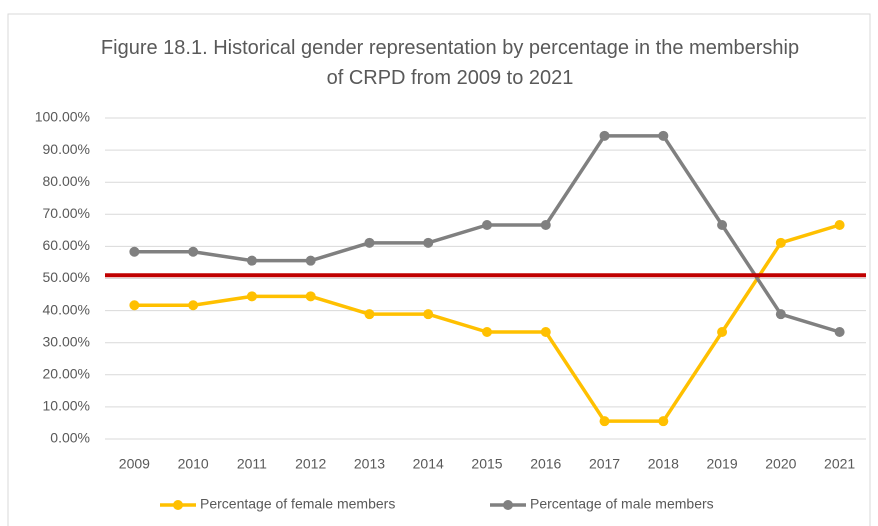  I want to click on y-tick-label: 100.00%, so click(62, 117).